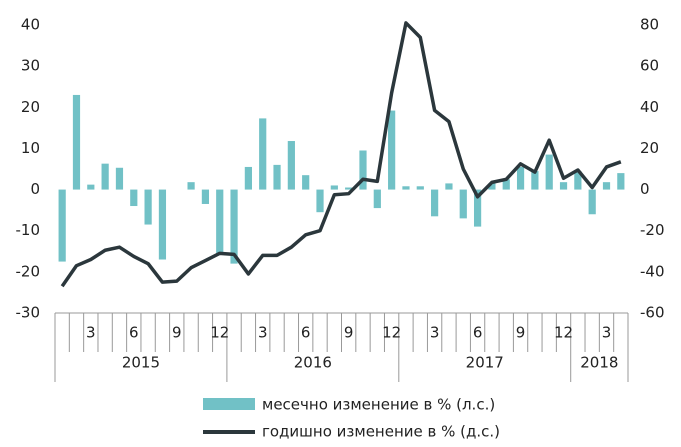  Describe the element at coordinates (28, 313) in the screenshot. I see `y-tick-label: -30` at that location.